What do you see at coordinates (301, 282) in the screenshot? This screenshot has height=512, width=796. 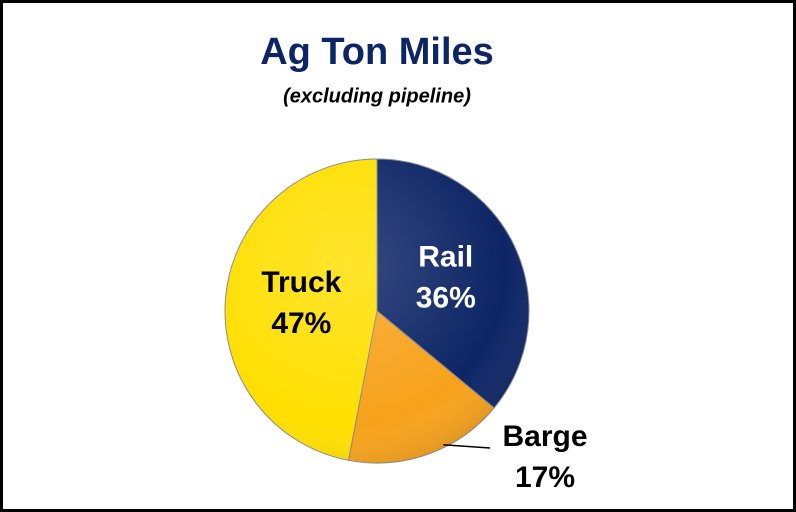 I see `slice-label: Truck` at bounding box center [301, 282].